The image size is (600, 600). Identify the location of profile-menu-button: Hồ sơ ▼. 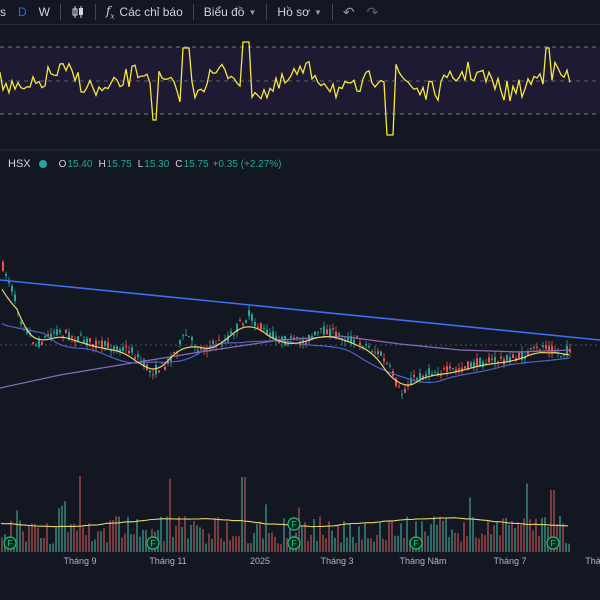
(299, 12).